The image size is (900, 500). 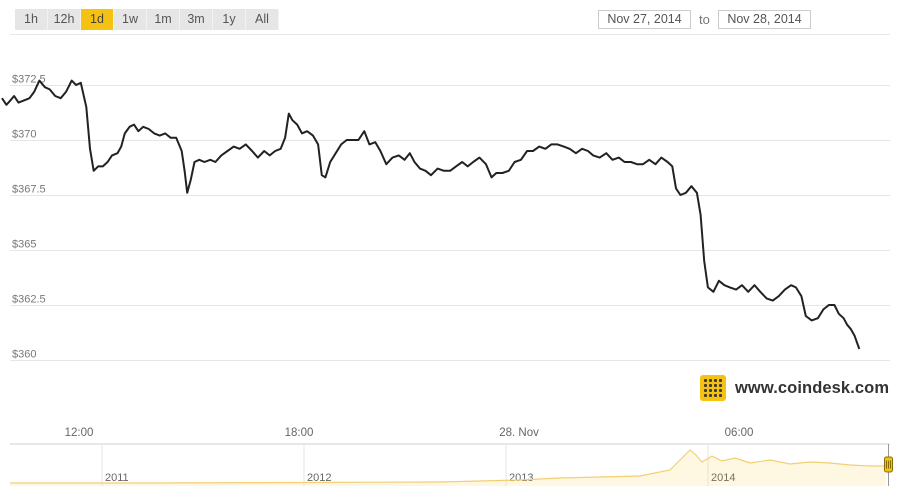 What do you see at coordinates (196, 19) in the screenshot?
I see `range-button-3m: 3m` at bounding box center [196, 19].